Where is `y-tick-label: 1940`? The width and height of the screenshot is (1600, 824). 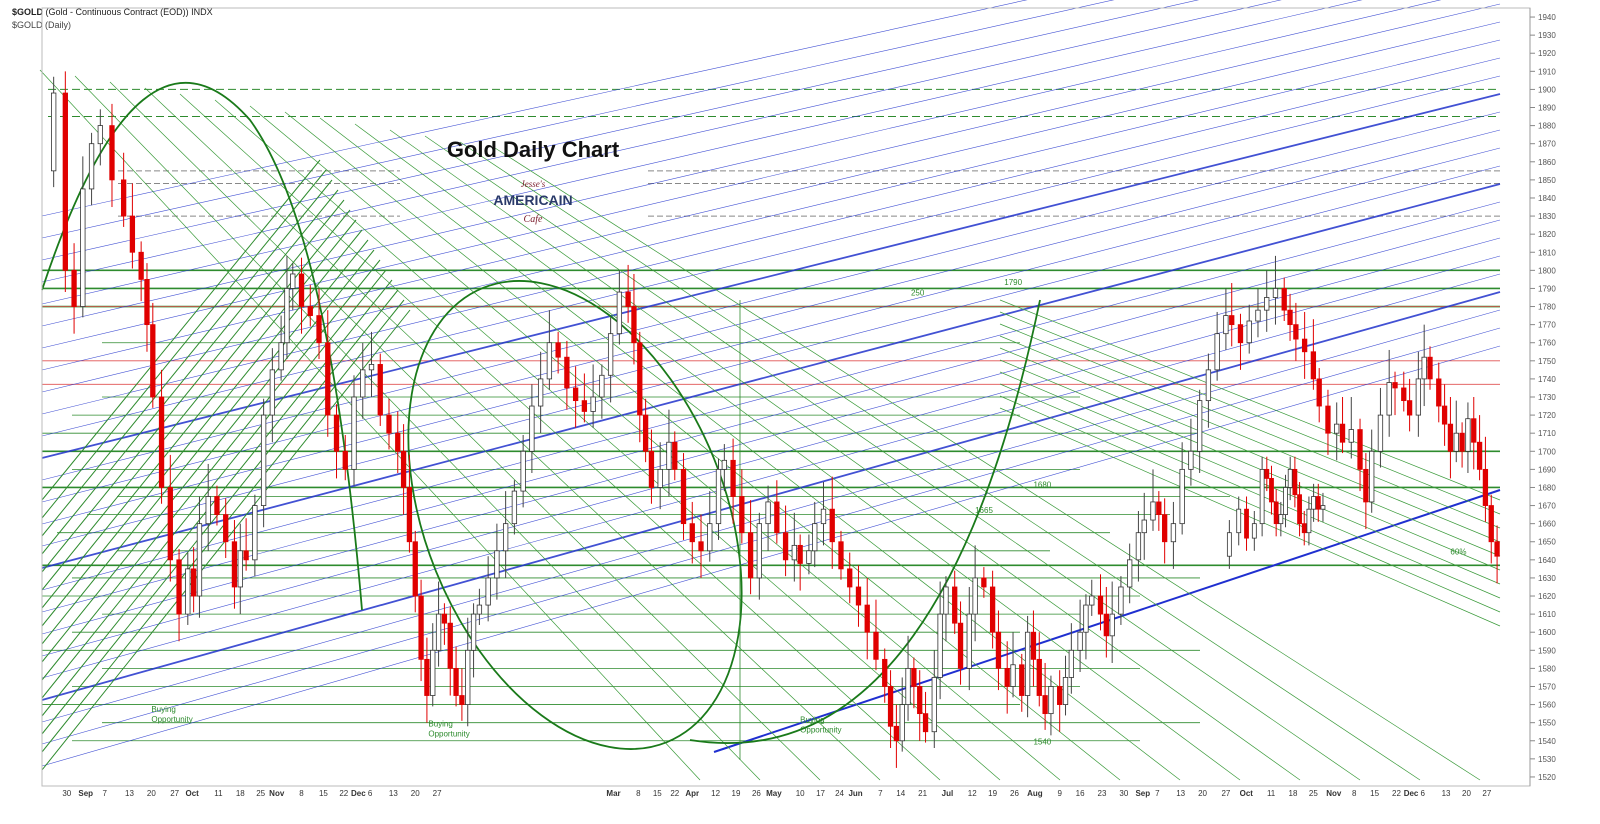
y-tick-label: 1940 is located at coordinates (1547, 17).